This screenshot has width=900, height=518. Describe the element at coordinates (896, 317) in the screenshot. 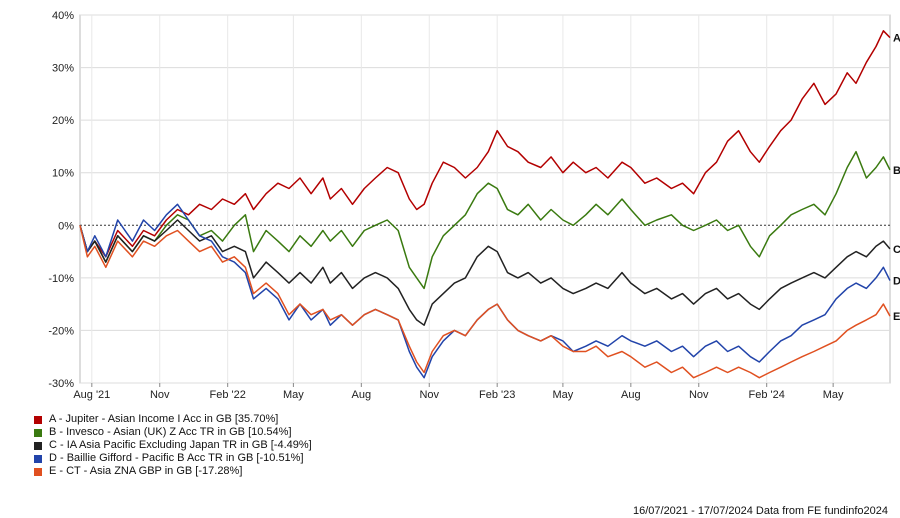

I see `series-end-label-e: E` at that location.